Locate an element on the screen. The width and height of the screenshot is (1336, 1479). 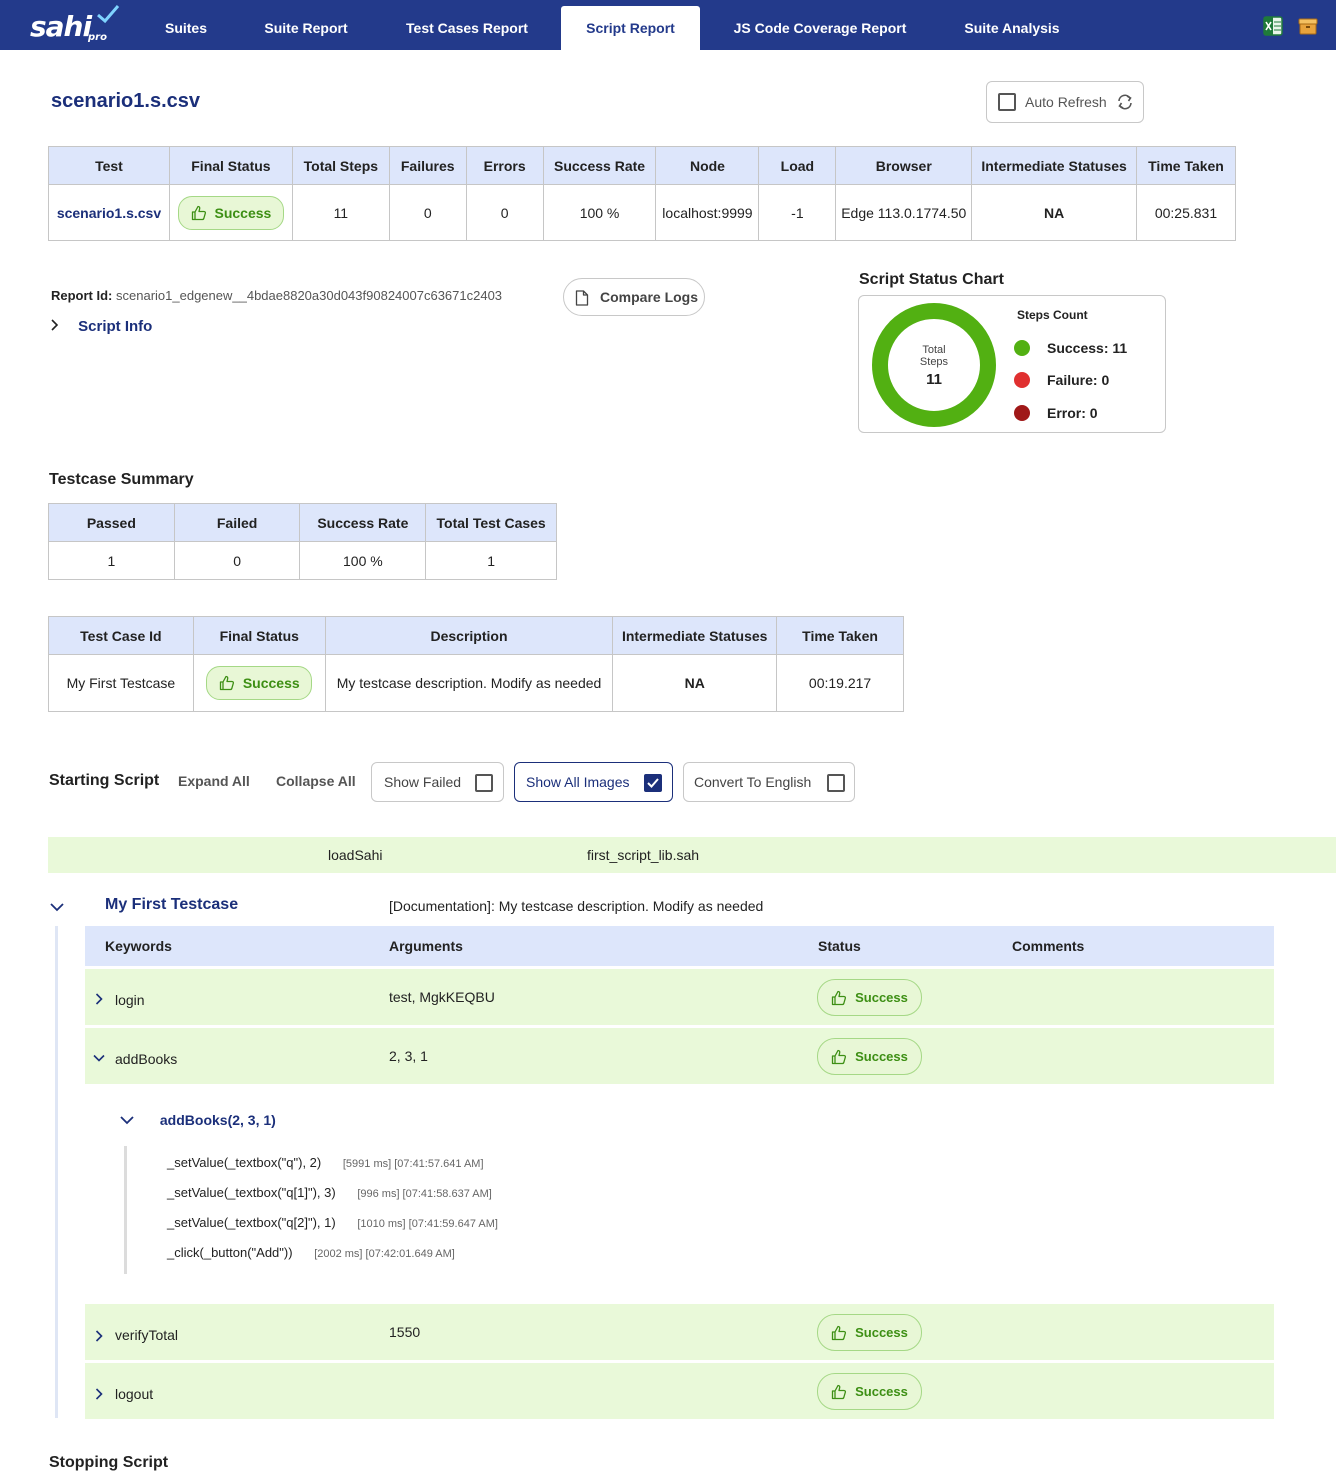
excel-icon is located at coordinates (1273, 26).